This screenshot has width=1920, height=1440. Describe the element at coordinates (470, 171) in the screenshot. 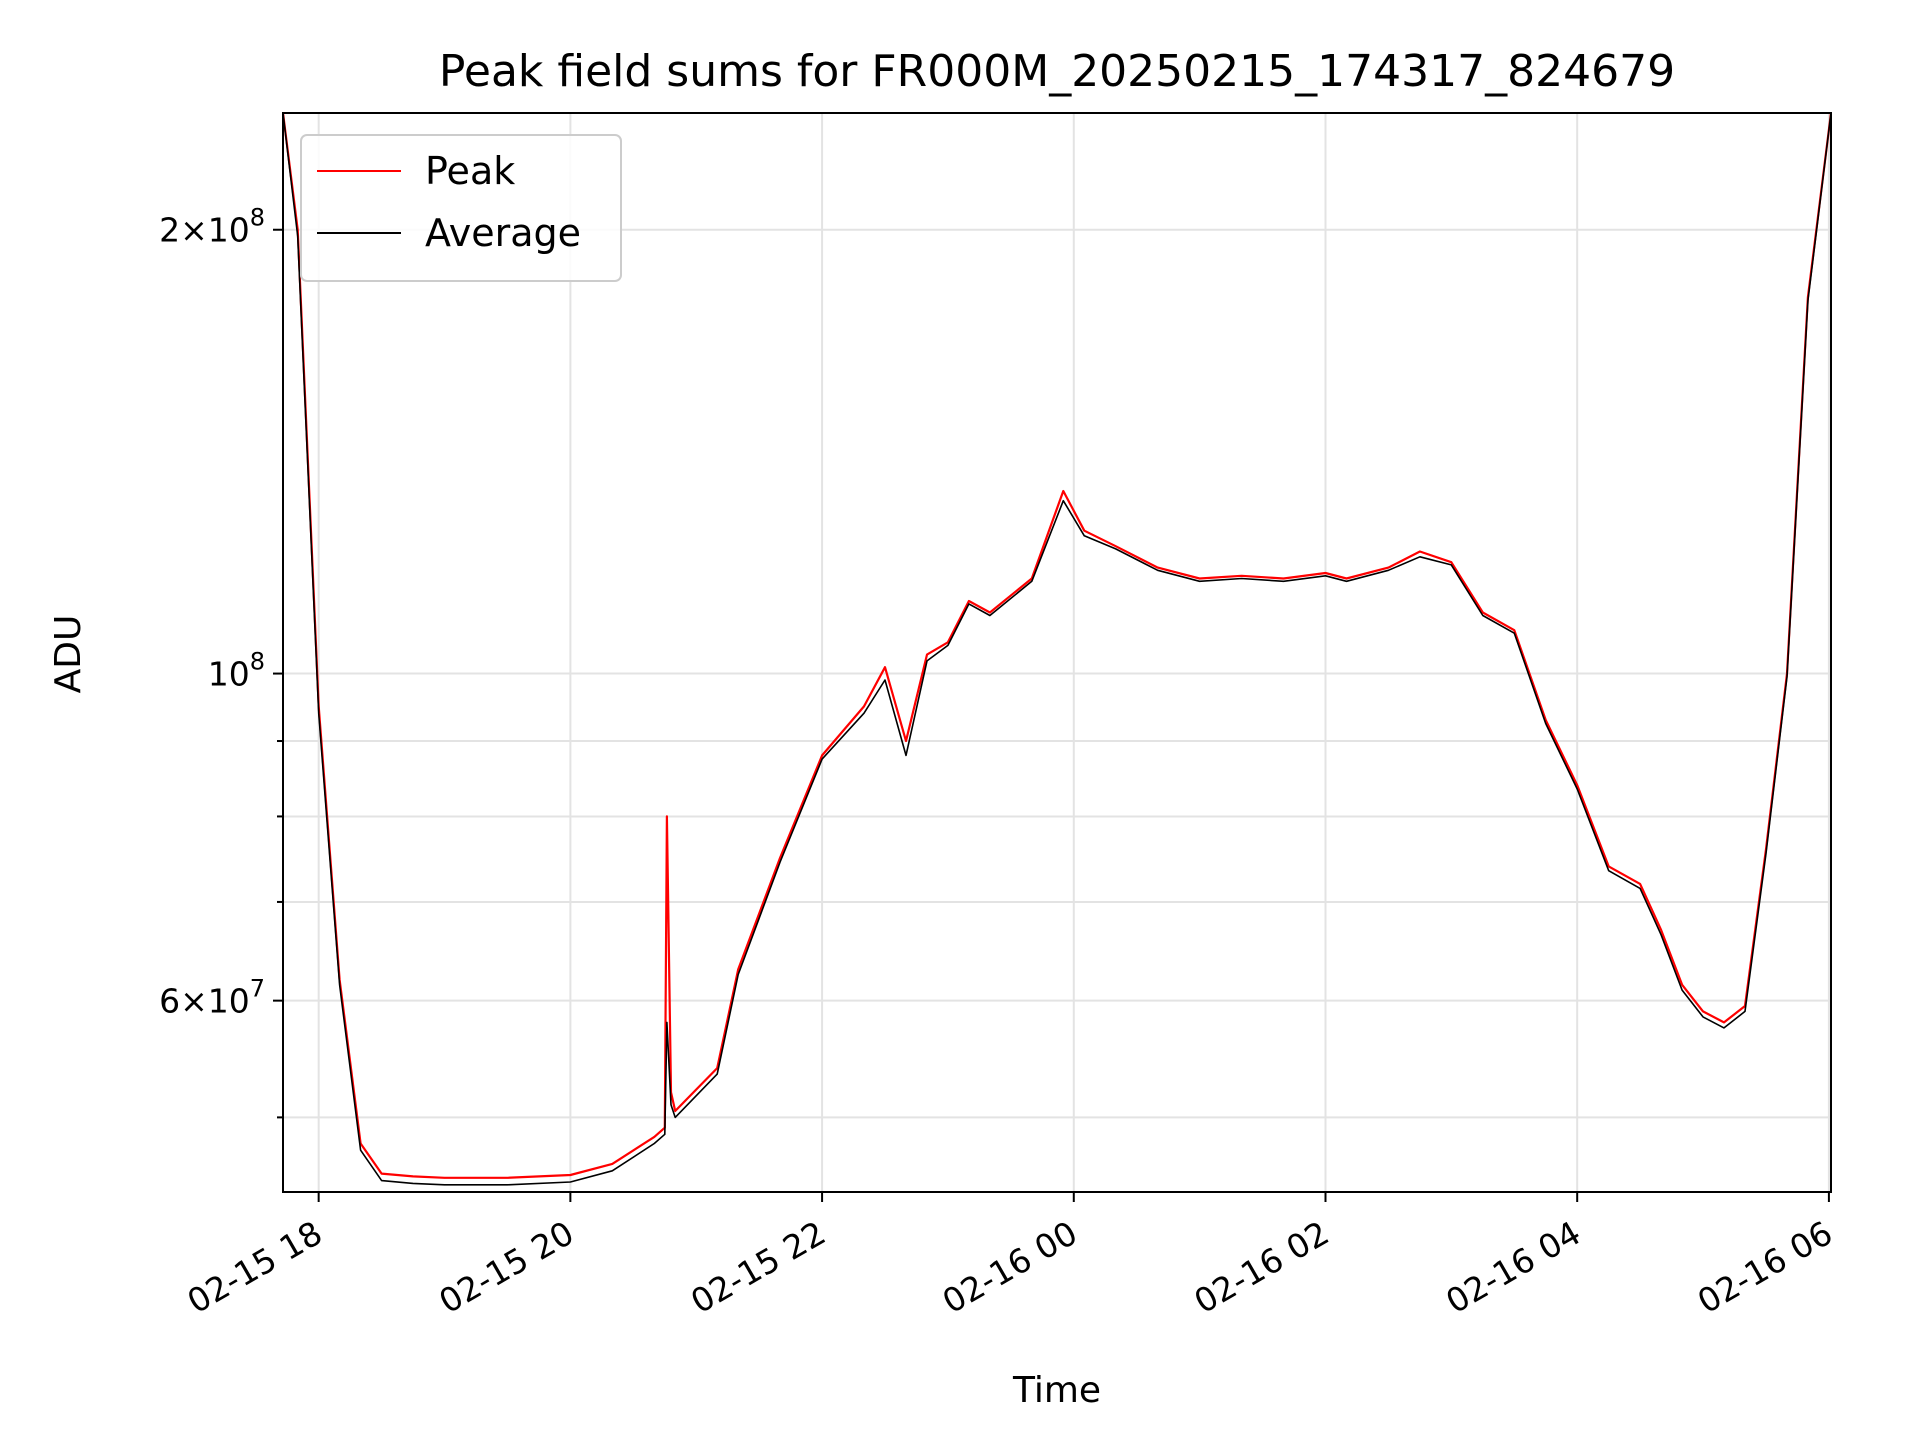

I see `legend-label-peak: Peak` at that location.